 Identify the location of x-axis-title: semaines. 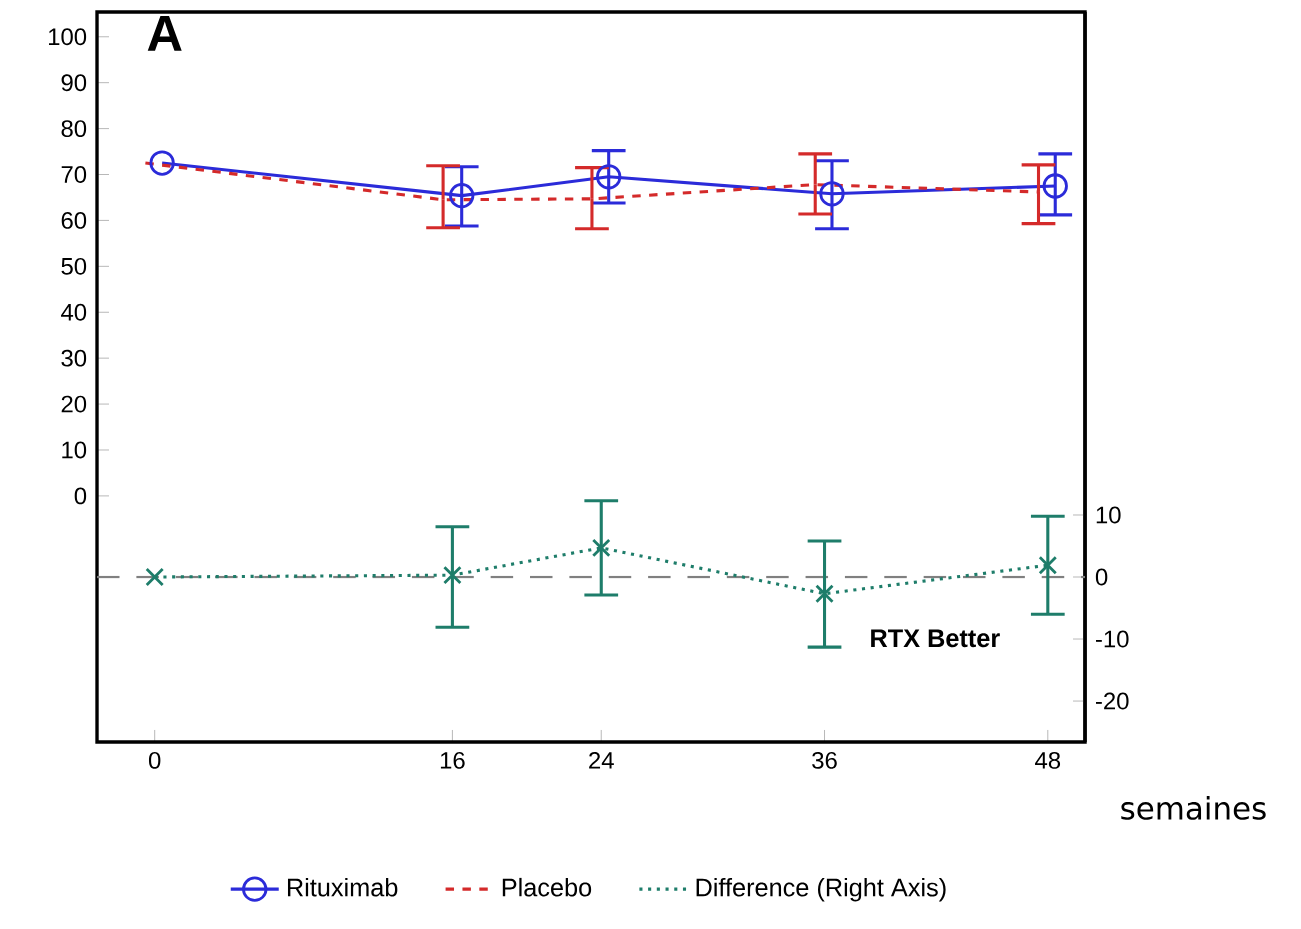
(1193, 807).